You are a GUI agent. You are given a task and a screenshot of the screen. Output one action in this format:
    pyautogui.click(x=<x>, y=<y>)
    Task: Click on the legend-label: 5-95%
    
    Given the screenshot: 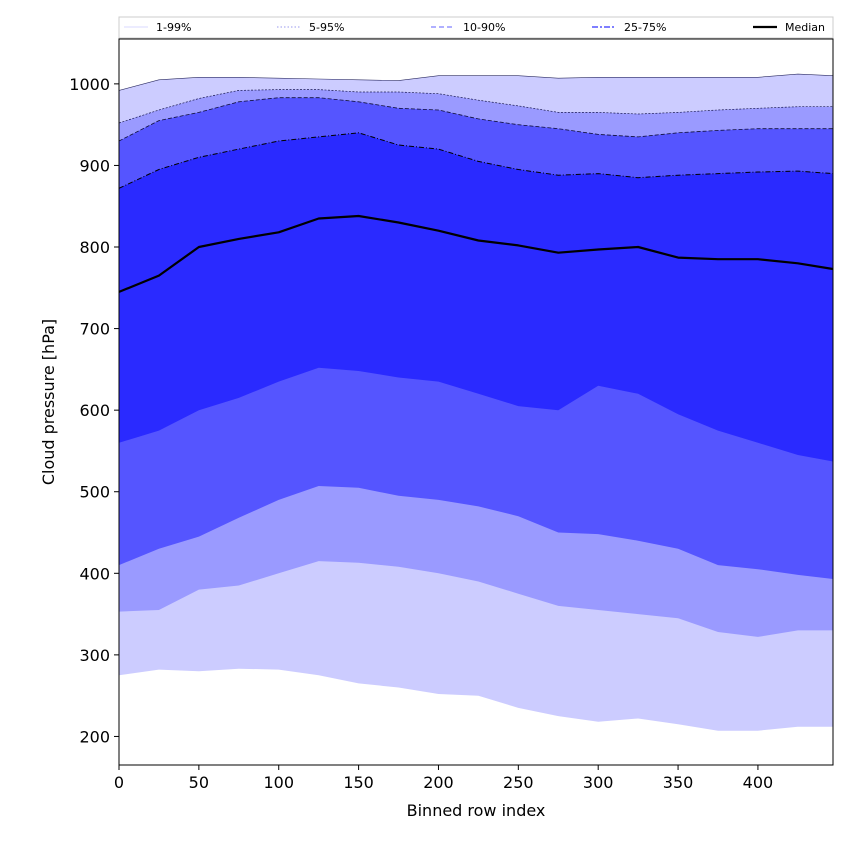 What is the action you would take?
    pyautogui.click(x=326, y=27)
    